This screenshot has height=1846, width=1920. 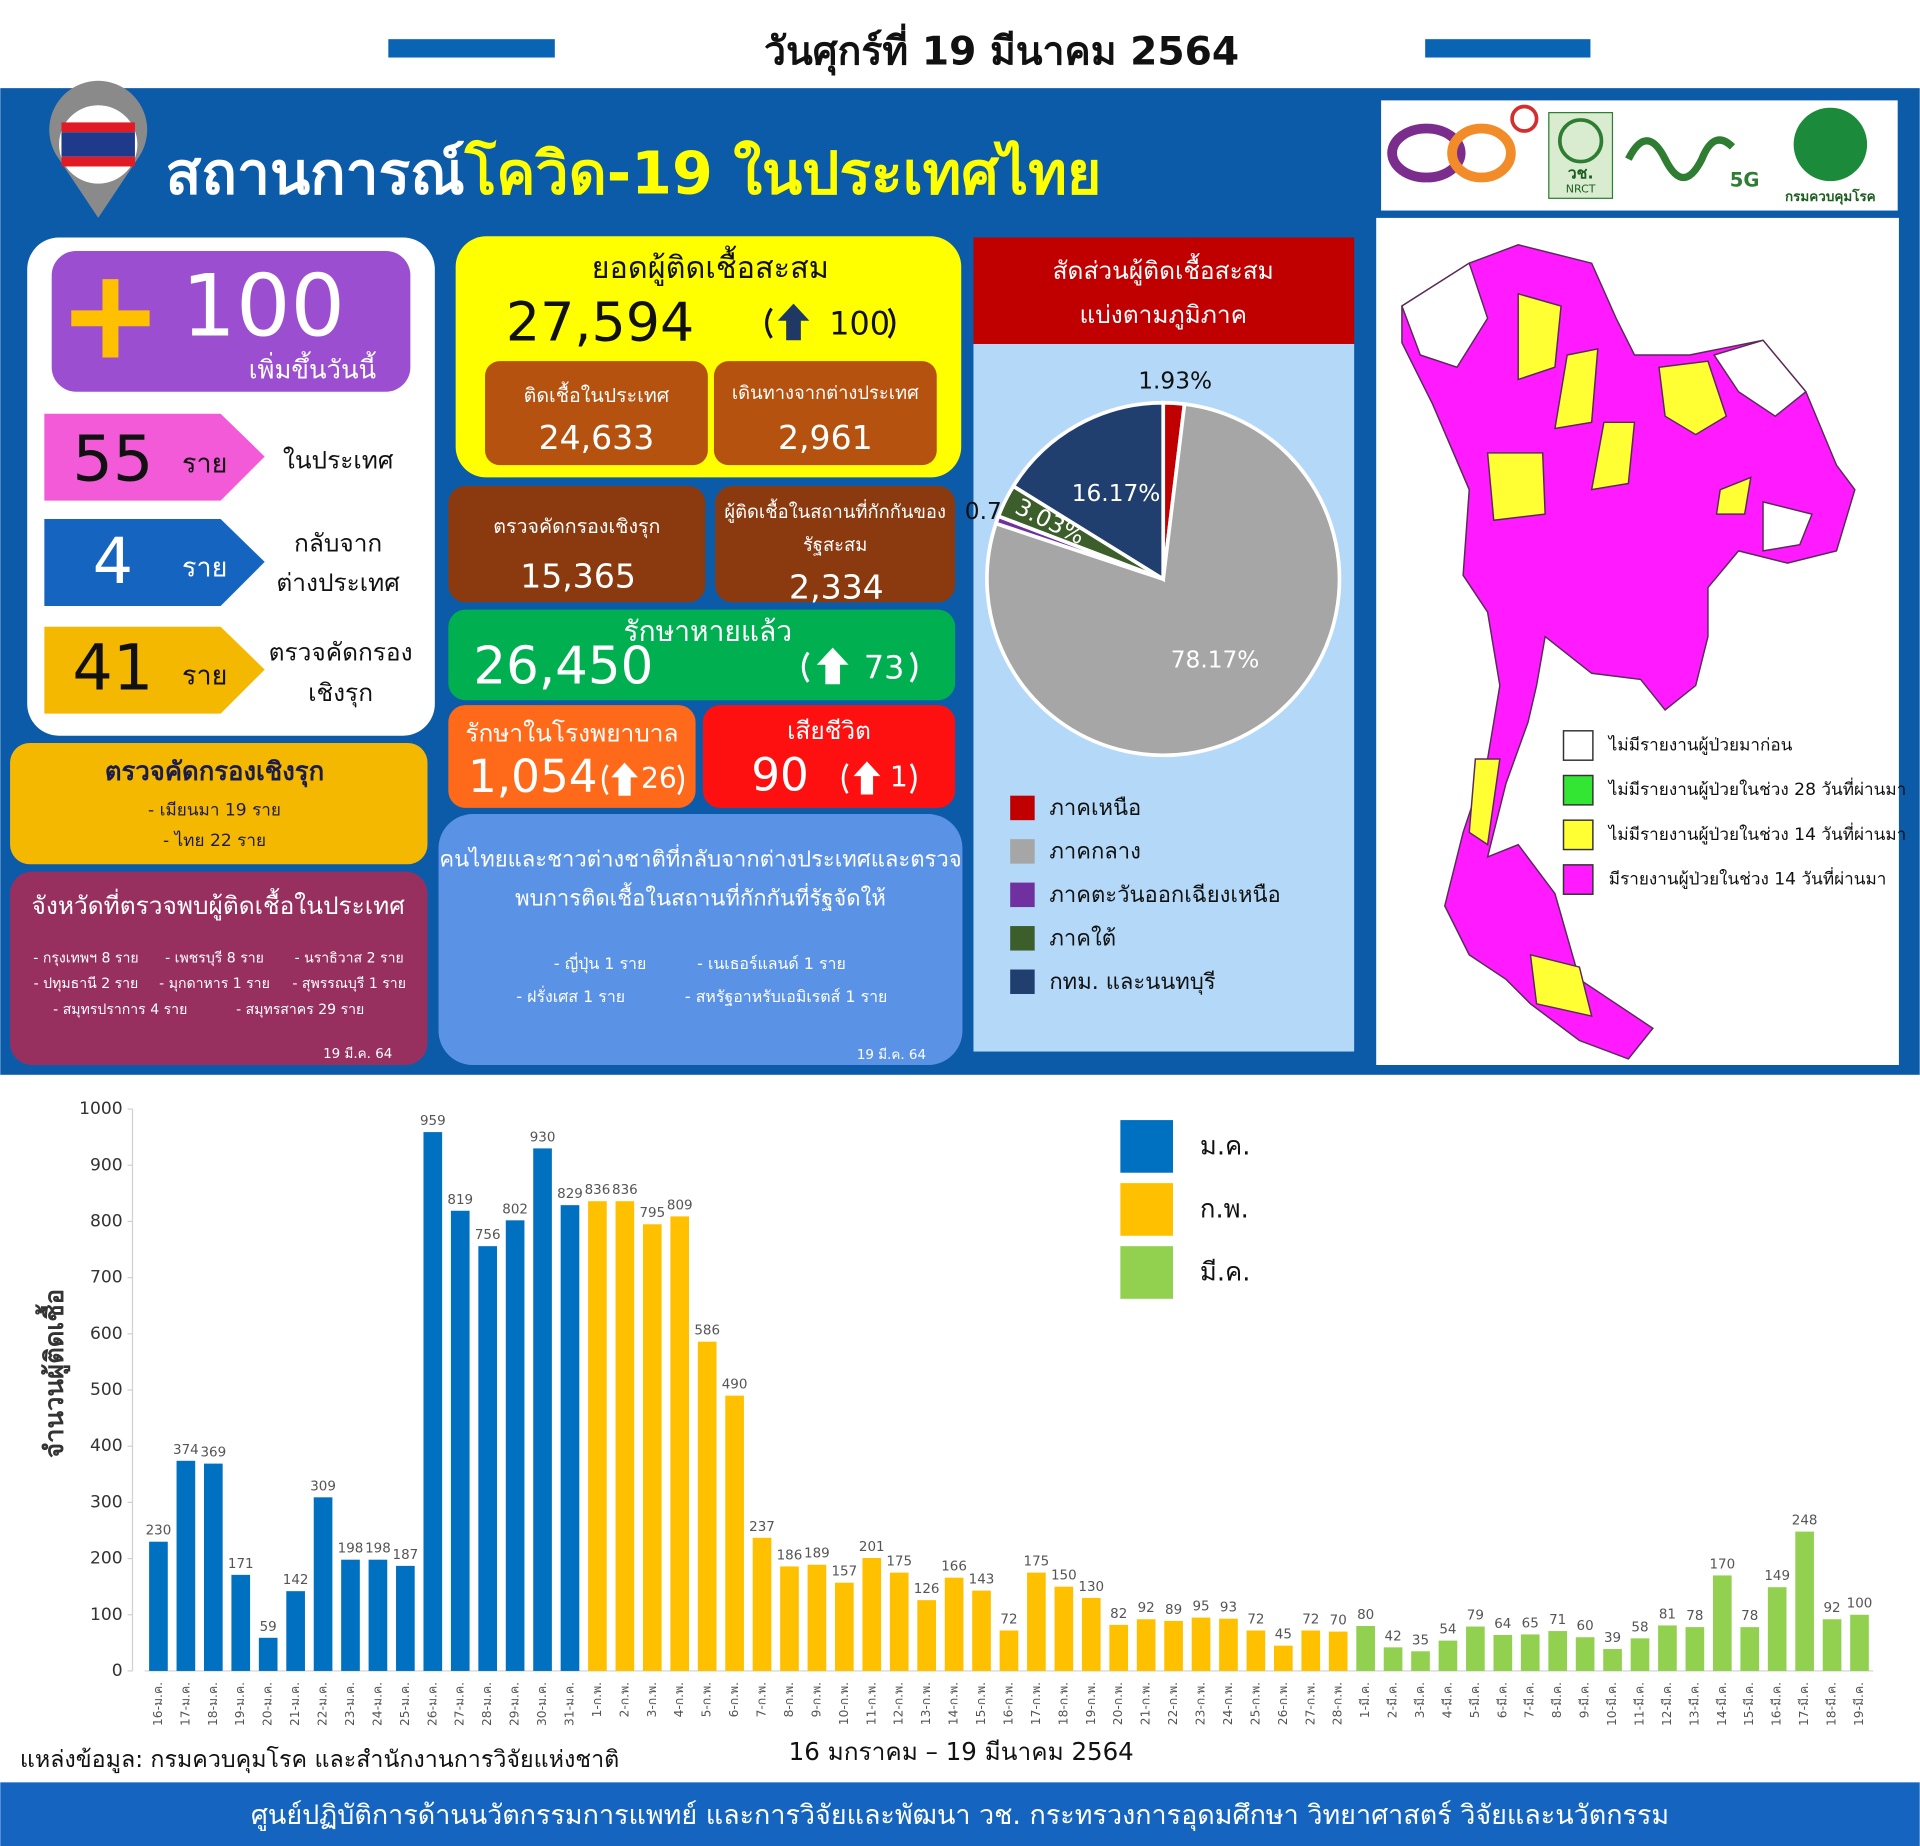 I want to click on recovered-change: 73, so click(x=884, y=668).